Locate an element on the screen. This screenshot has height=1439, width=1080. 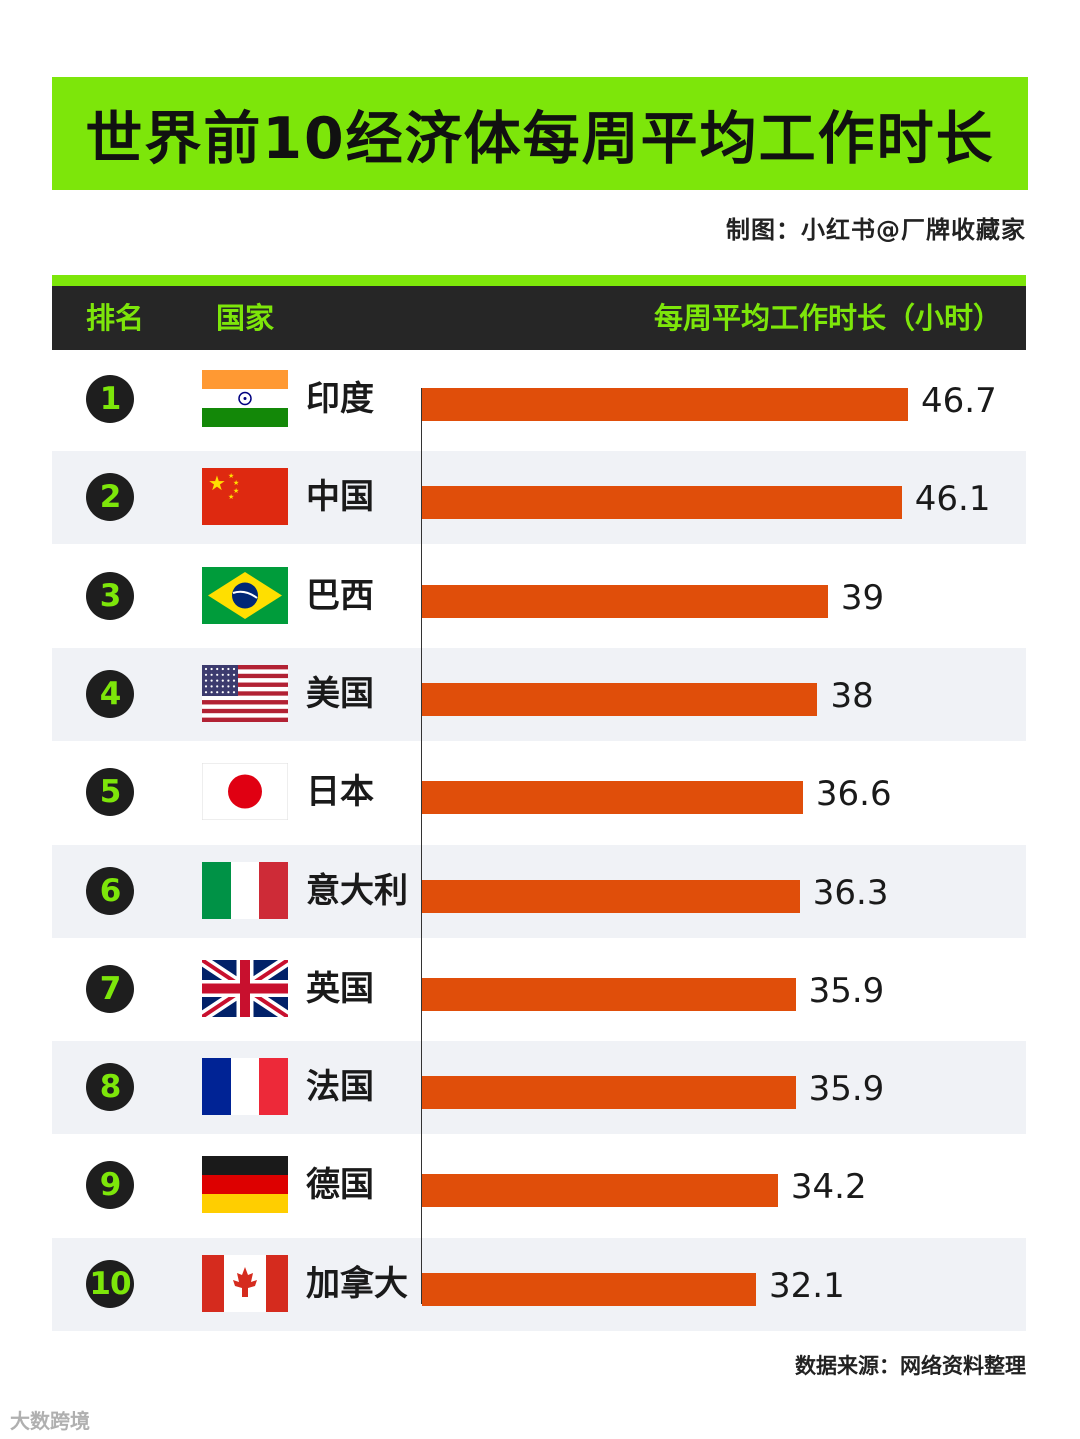
brazil-flag-icon is located at coordinates (245, 595).